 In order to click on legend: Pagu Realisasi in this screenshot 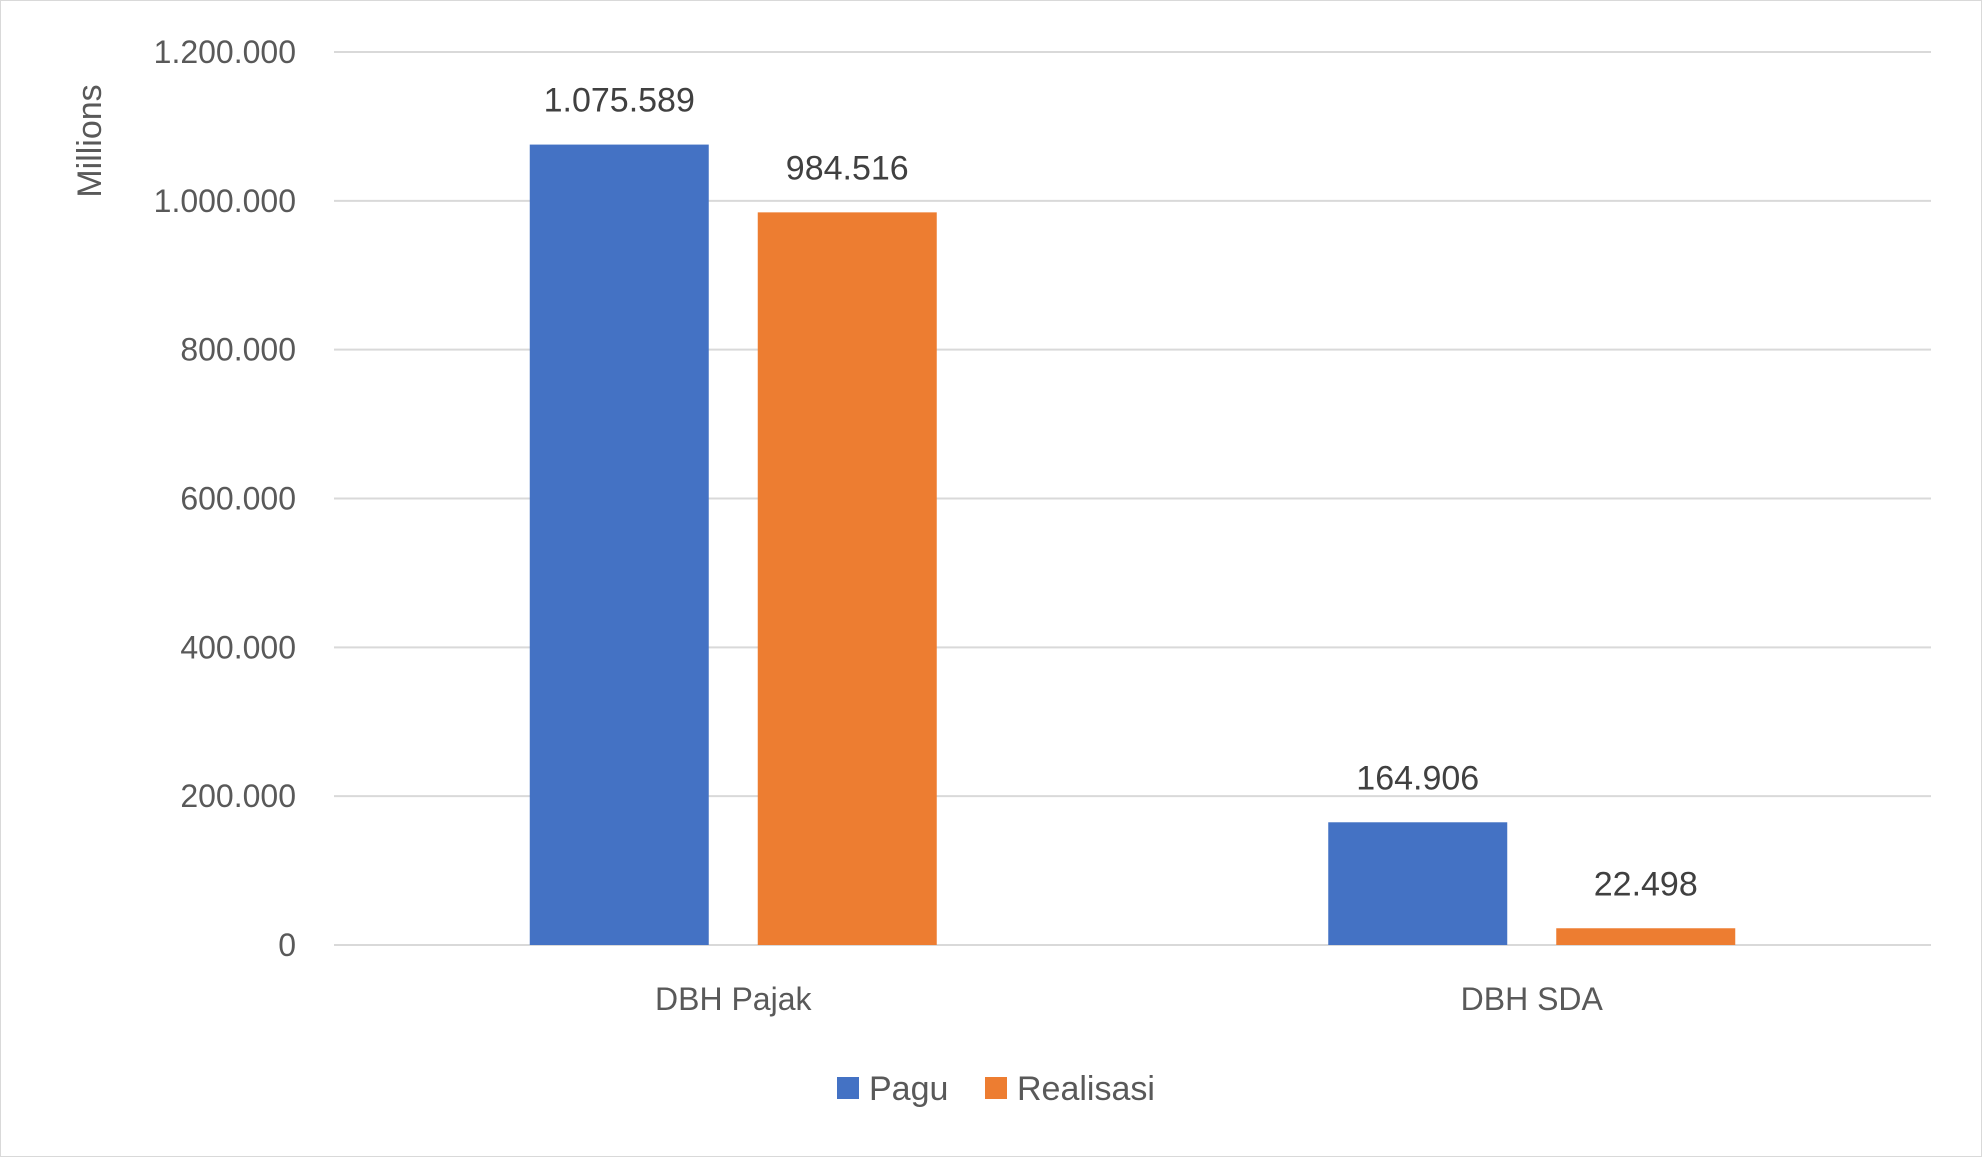, I will do `click(996, 1089)`.